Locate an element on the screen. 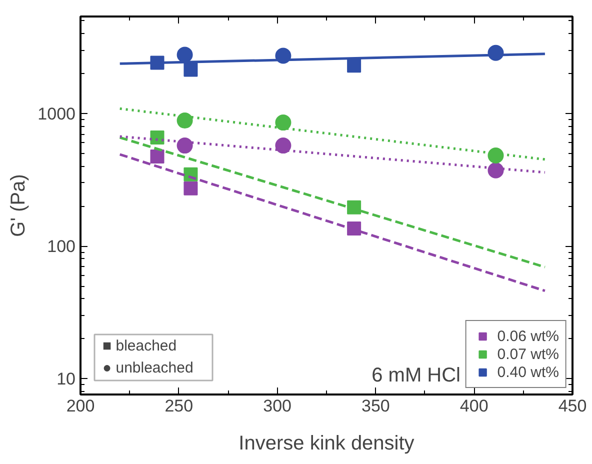  x-tick-label: 450 is located at coordinates (572, 406).